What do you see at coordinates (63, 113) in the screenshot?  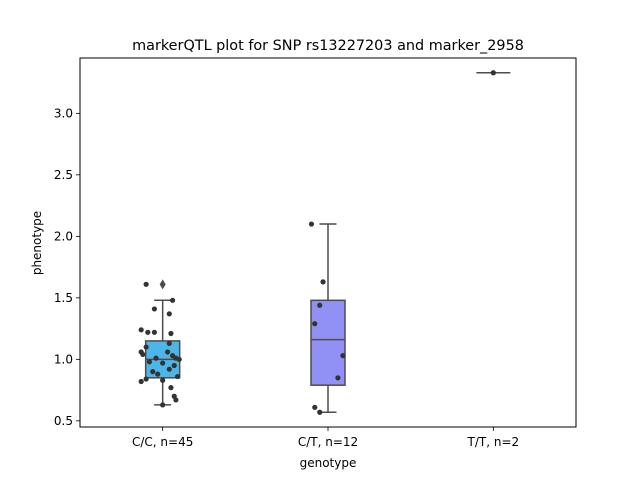 I see `y-tick-label: 3.0` at bounding box center [63, 113].